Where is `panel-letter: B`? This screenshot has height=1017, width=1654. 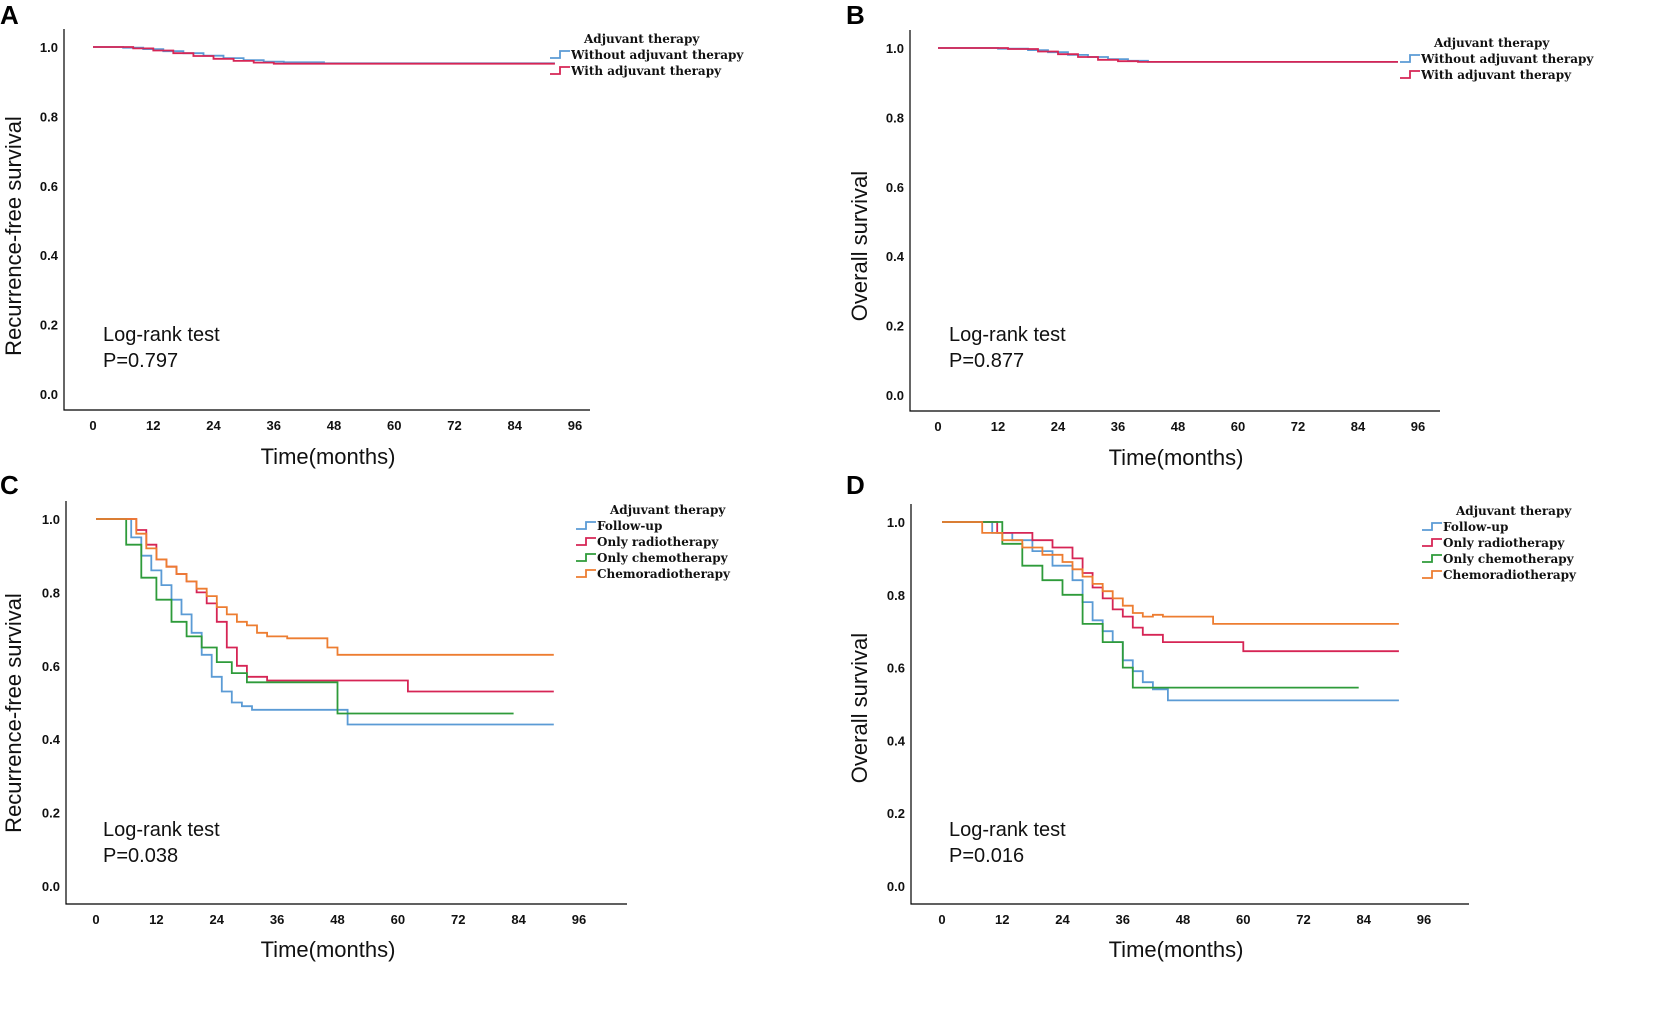
panel-letter: B is located at coordinates (855, 15).